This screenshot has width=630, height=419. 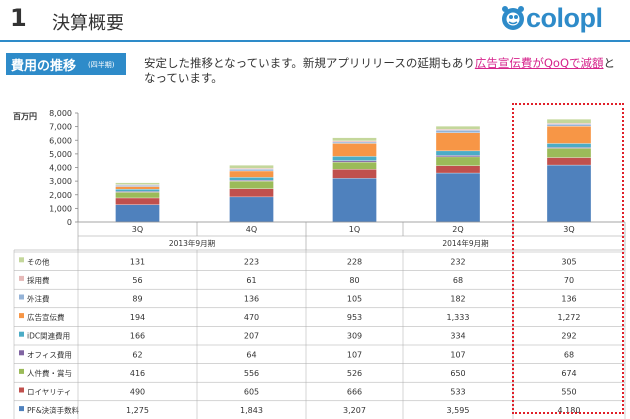 I want to click on y-tick-label: 5,000, so click(x=60, y=154).